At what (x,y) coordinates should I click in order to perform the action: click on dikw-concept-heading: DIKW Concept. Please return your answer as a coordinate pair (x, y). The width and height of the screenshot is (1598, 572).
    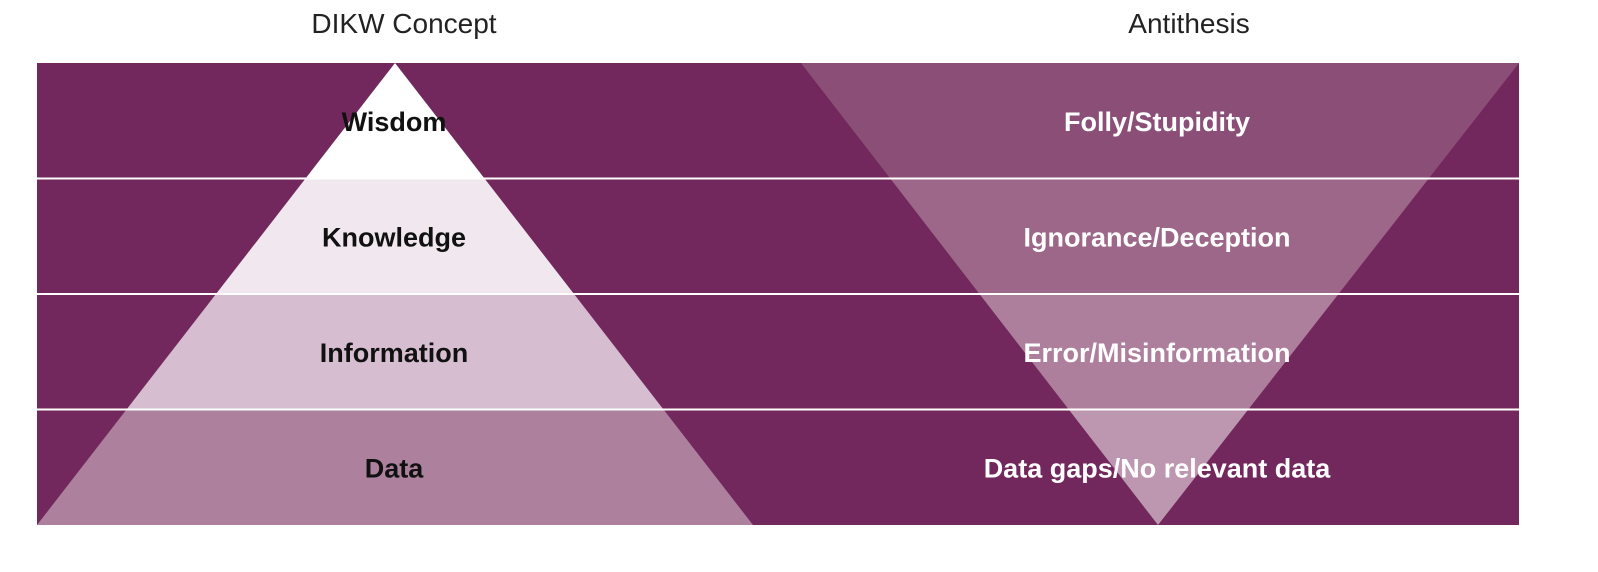
    Looking at the image, I should click on (404, 23).